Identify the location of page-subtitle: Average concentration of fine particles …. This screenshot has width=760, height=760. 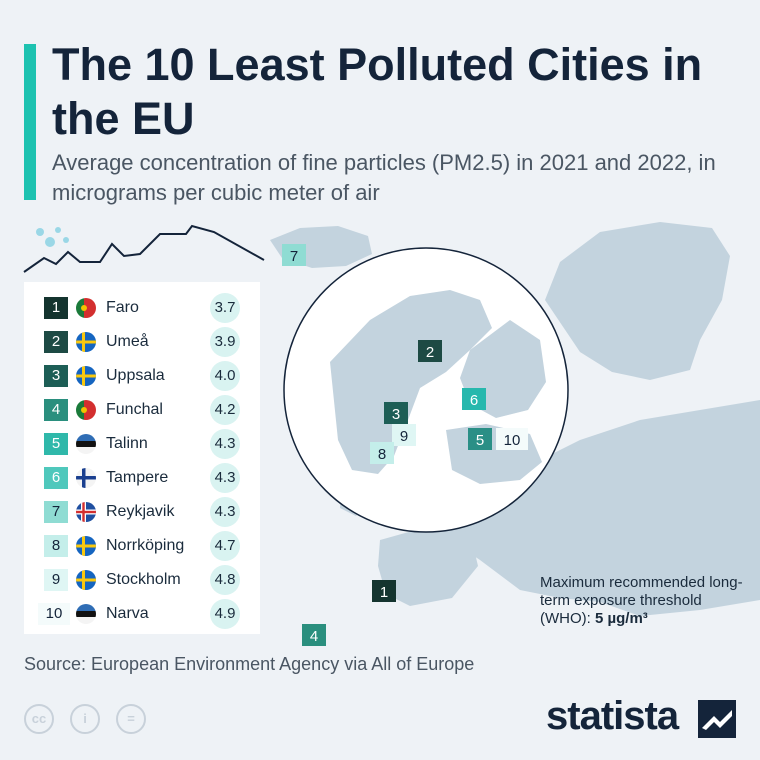
(384, 177).